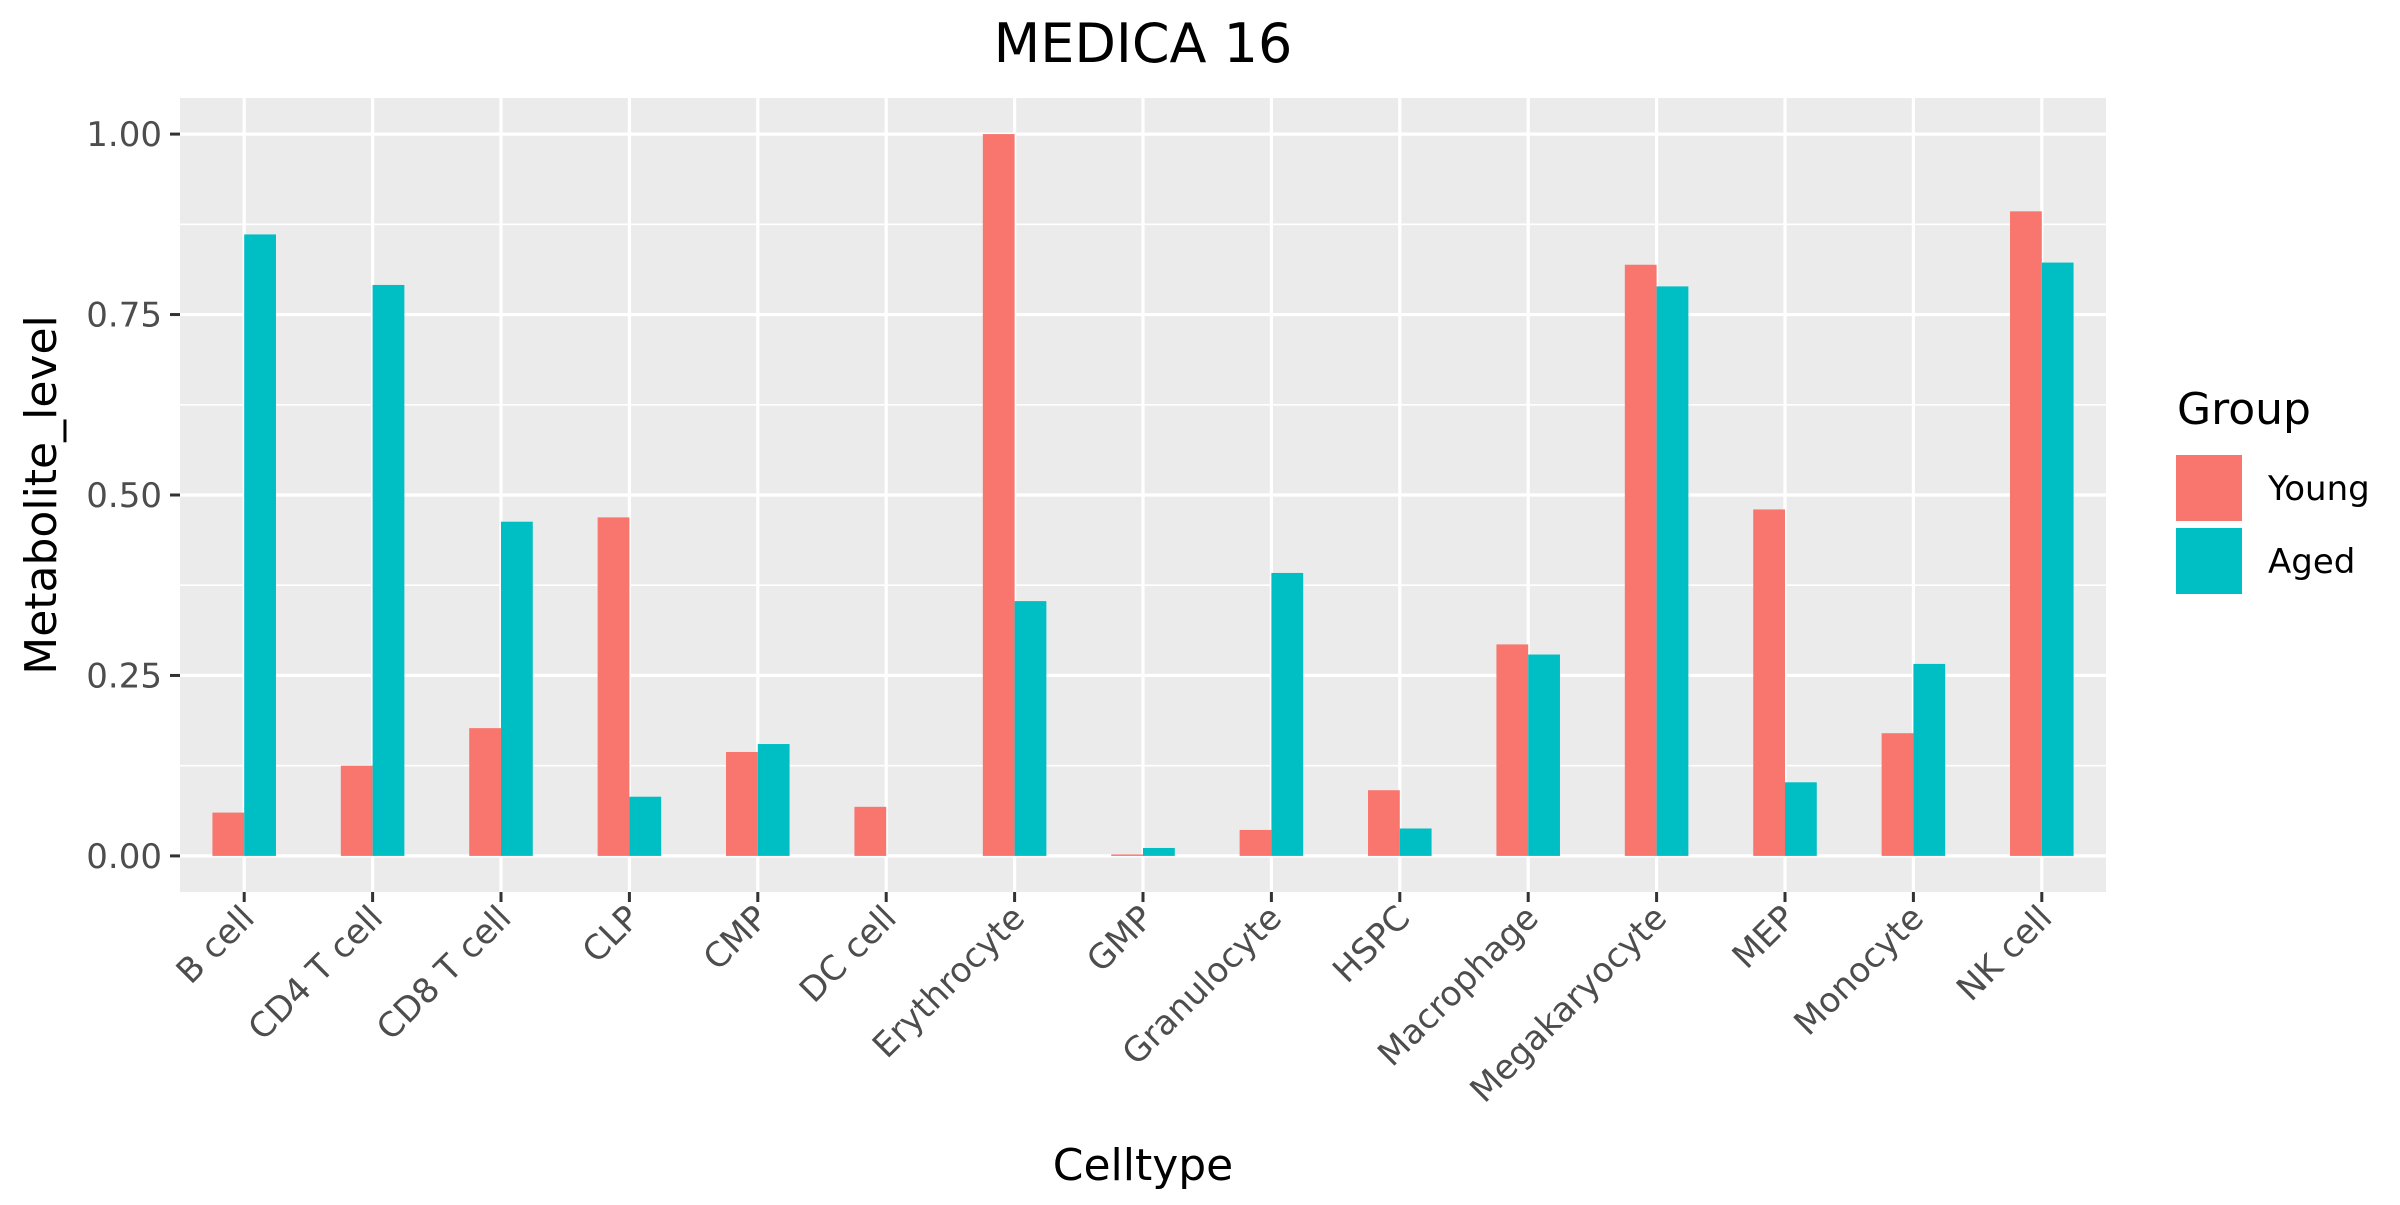  I want to click on x-tick-label: B cell, so click(216, 945).